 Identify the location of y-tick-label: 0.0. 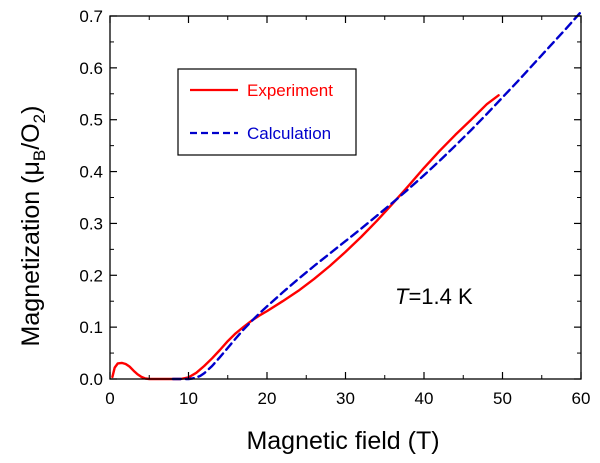
(91, 379).